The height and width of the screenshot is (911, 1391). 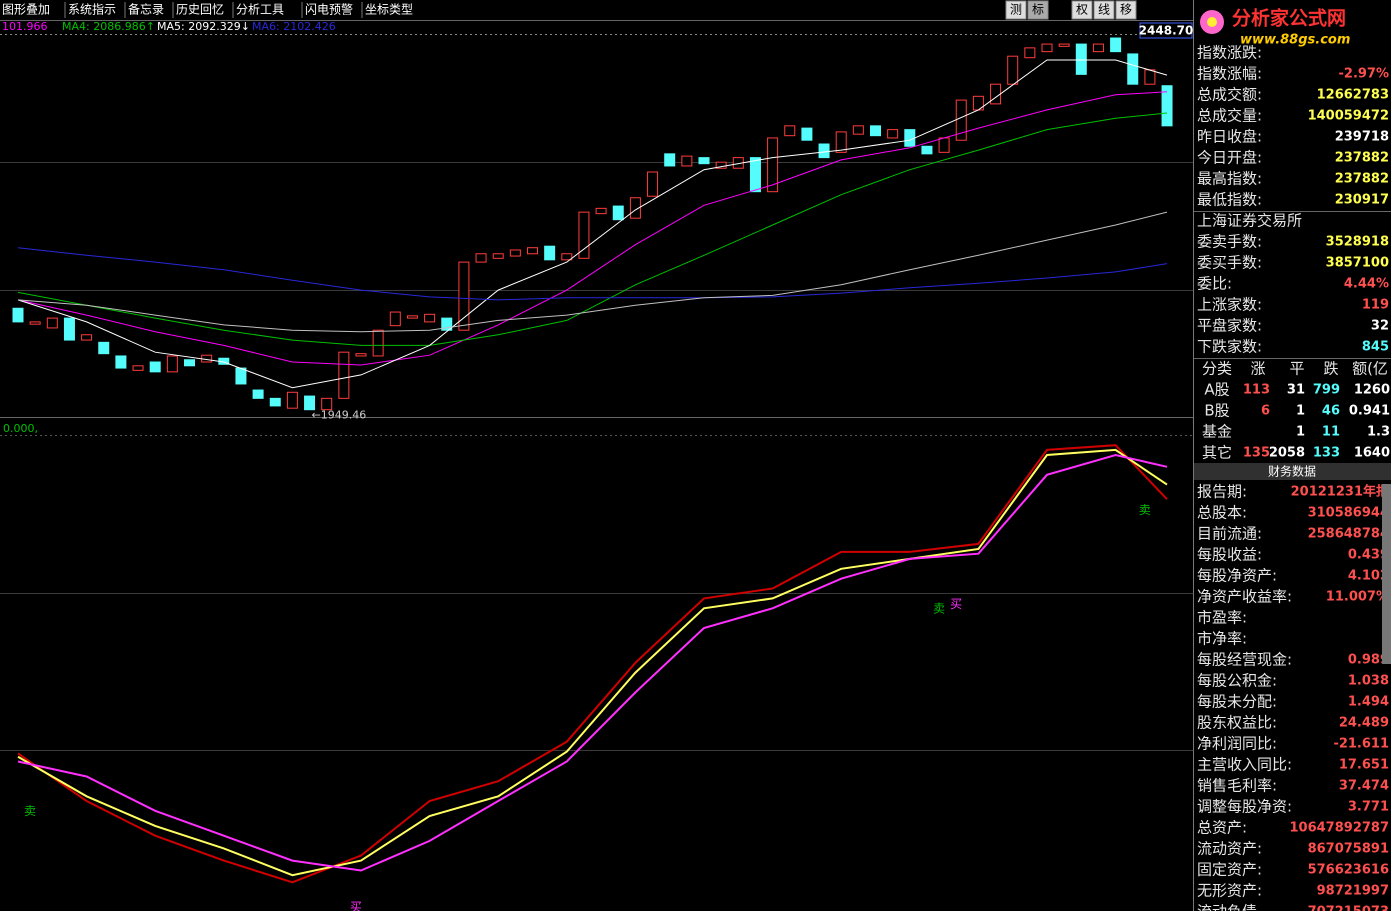 I want to click on field-value: 4.102, so click(x=1368, y=576).